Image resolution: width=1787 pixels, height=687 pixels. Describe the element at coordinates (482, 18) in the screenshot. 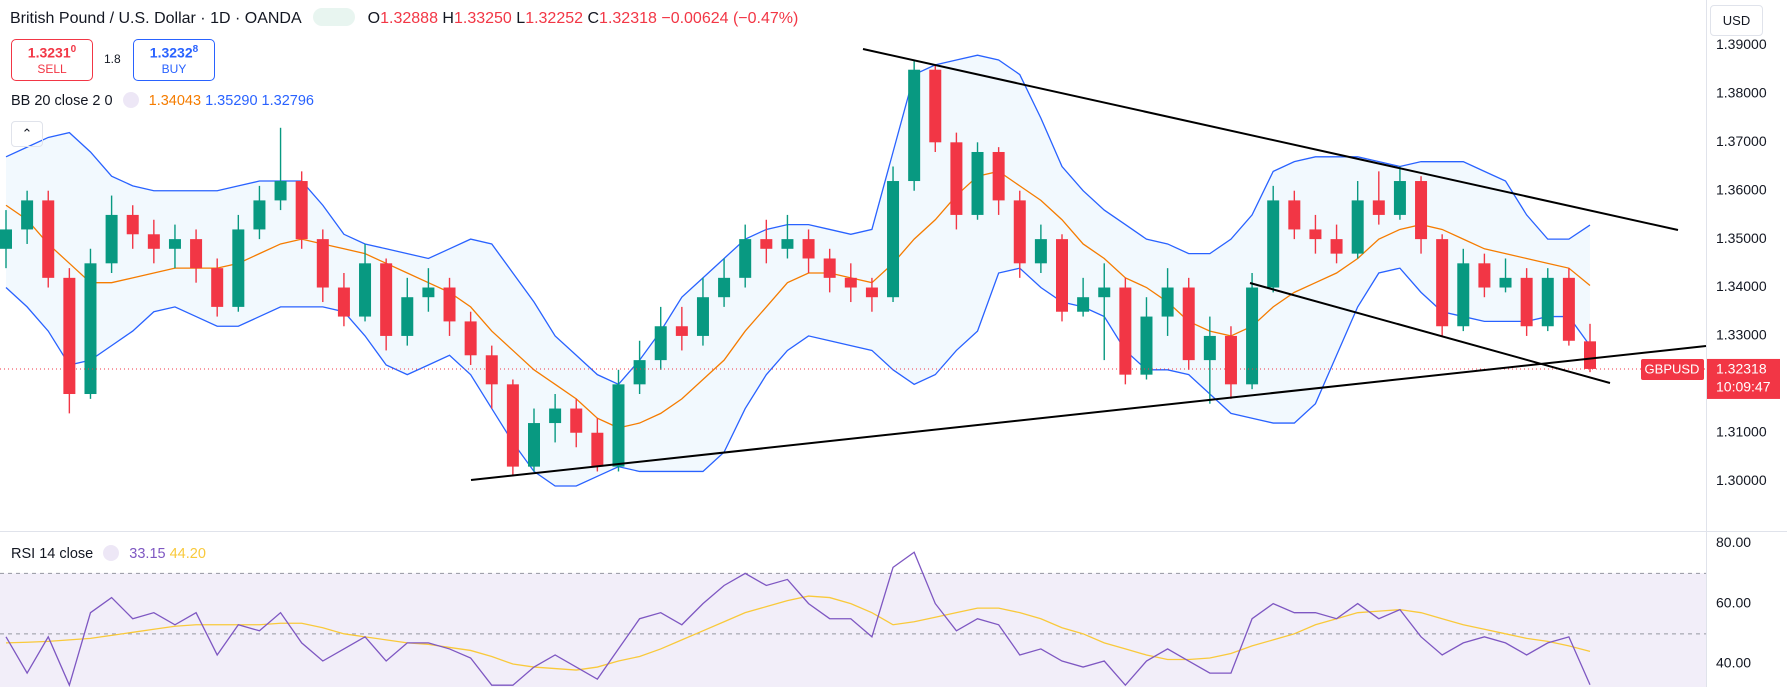

I see `high-value: 1.33250` at that location.